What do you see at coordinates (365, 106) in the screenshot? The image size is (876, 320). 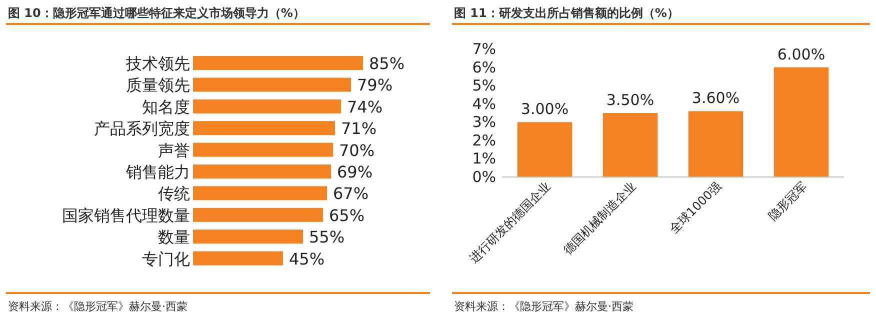 I see `data-label: 74%` at bounding box center [365, 106].